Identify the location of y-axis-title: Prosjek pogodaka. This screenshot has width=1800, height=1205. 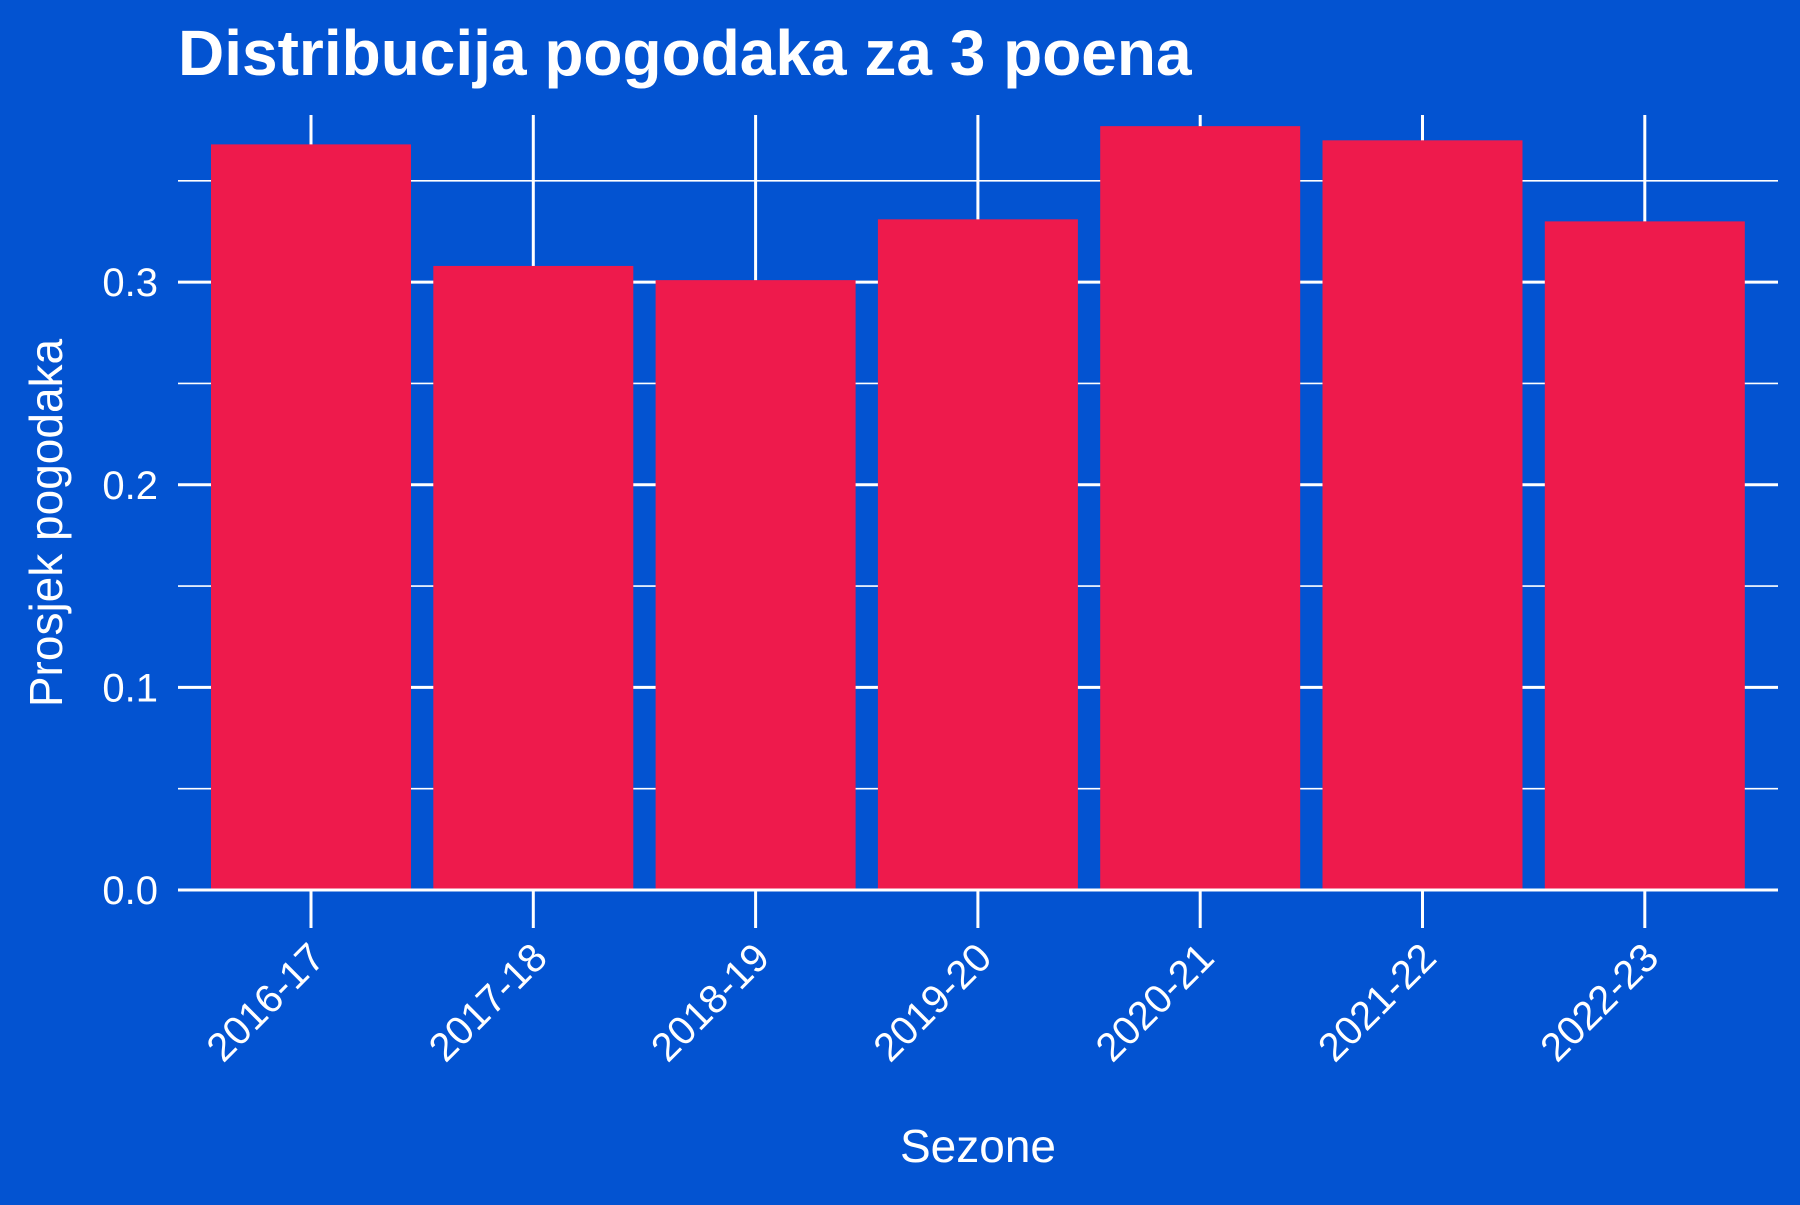
(46, 522).